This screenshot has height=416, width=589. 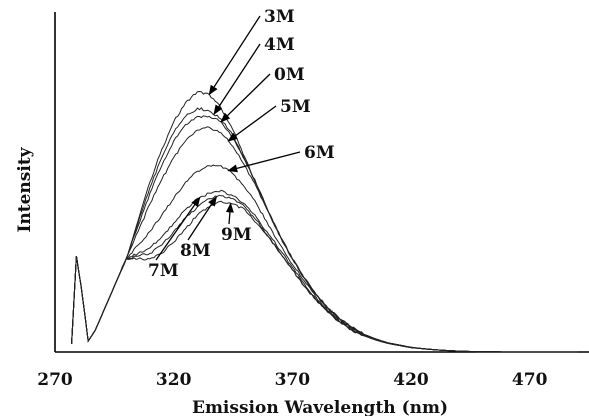 I want to click on annotation-arrow-7M, so click(x=178, y=228).